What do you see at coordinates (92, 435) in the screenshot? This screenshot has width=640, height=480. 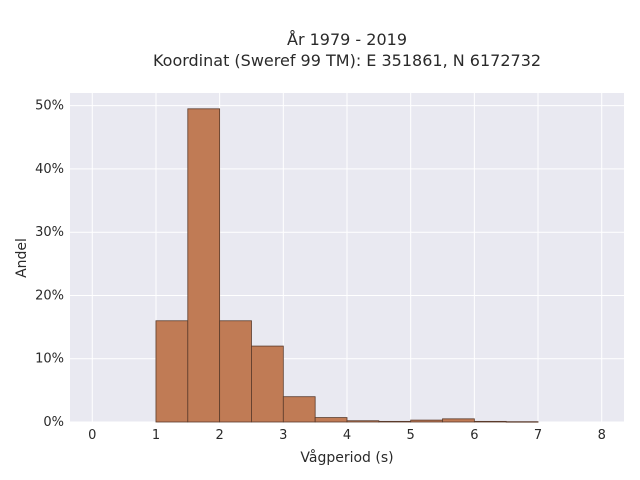 I see `x-tick-label: 0` at bounding box center [92, 435].